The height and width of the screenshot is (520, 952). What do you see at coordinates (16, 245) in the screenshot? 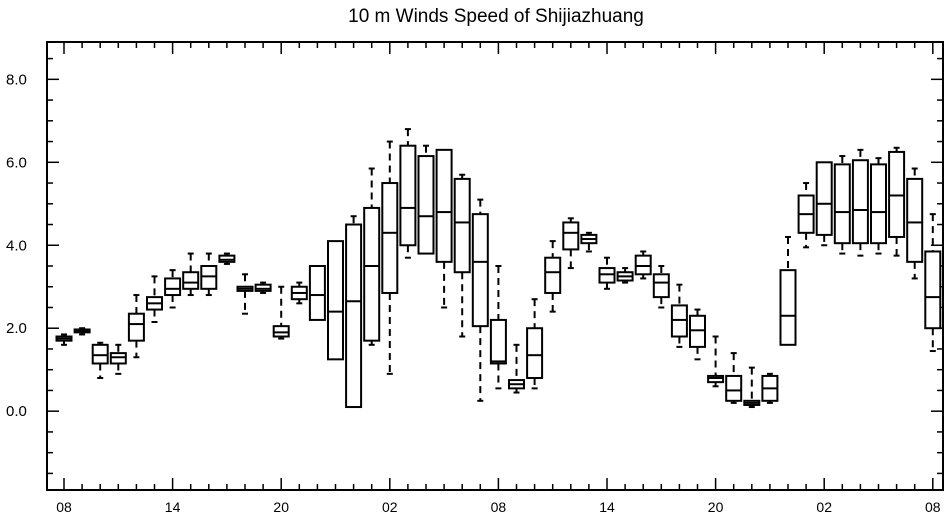
I see `y-tick-label: 4.0` at bounding box center [16, 245].